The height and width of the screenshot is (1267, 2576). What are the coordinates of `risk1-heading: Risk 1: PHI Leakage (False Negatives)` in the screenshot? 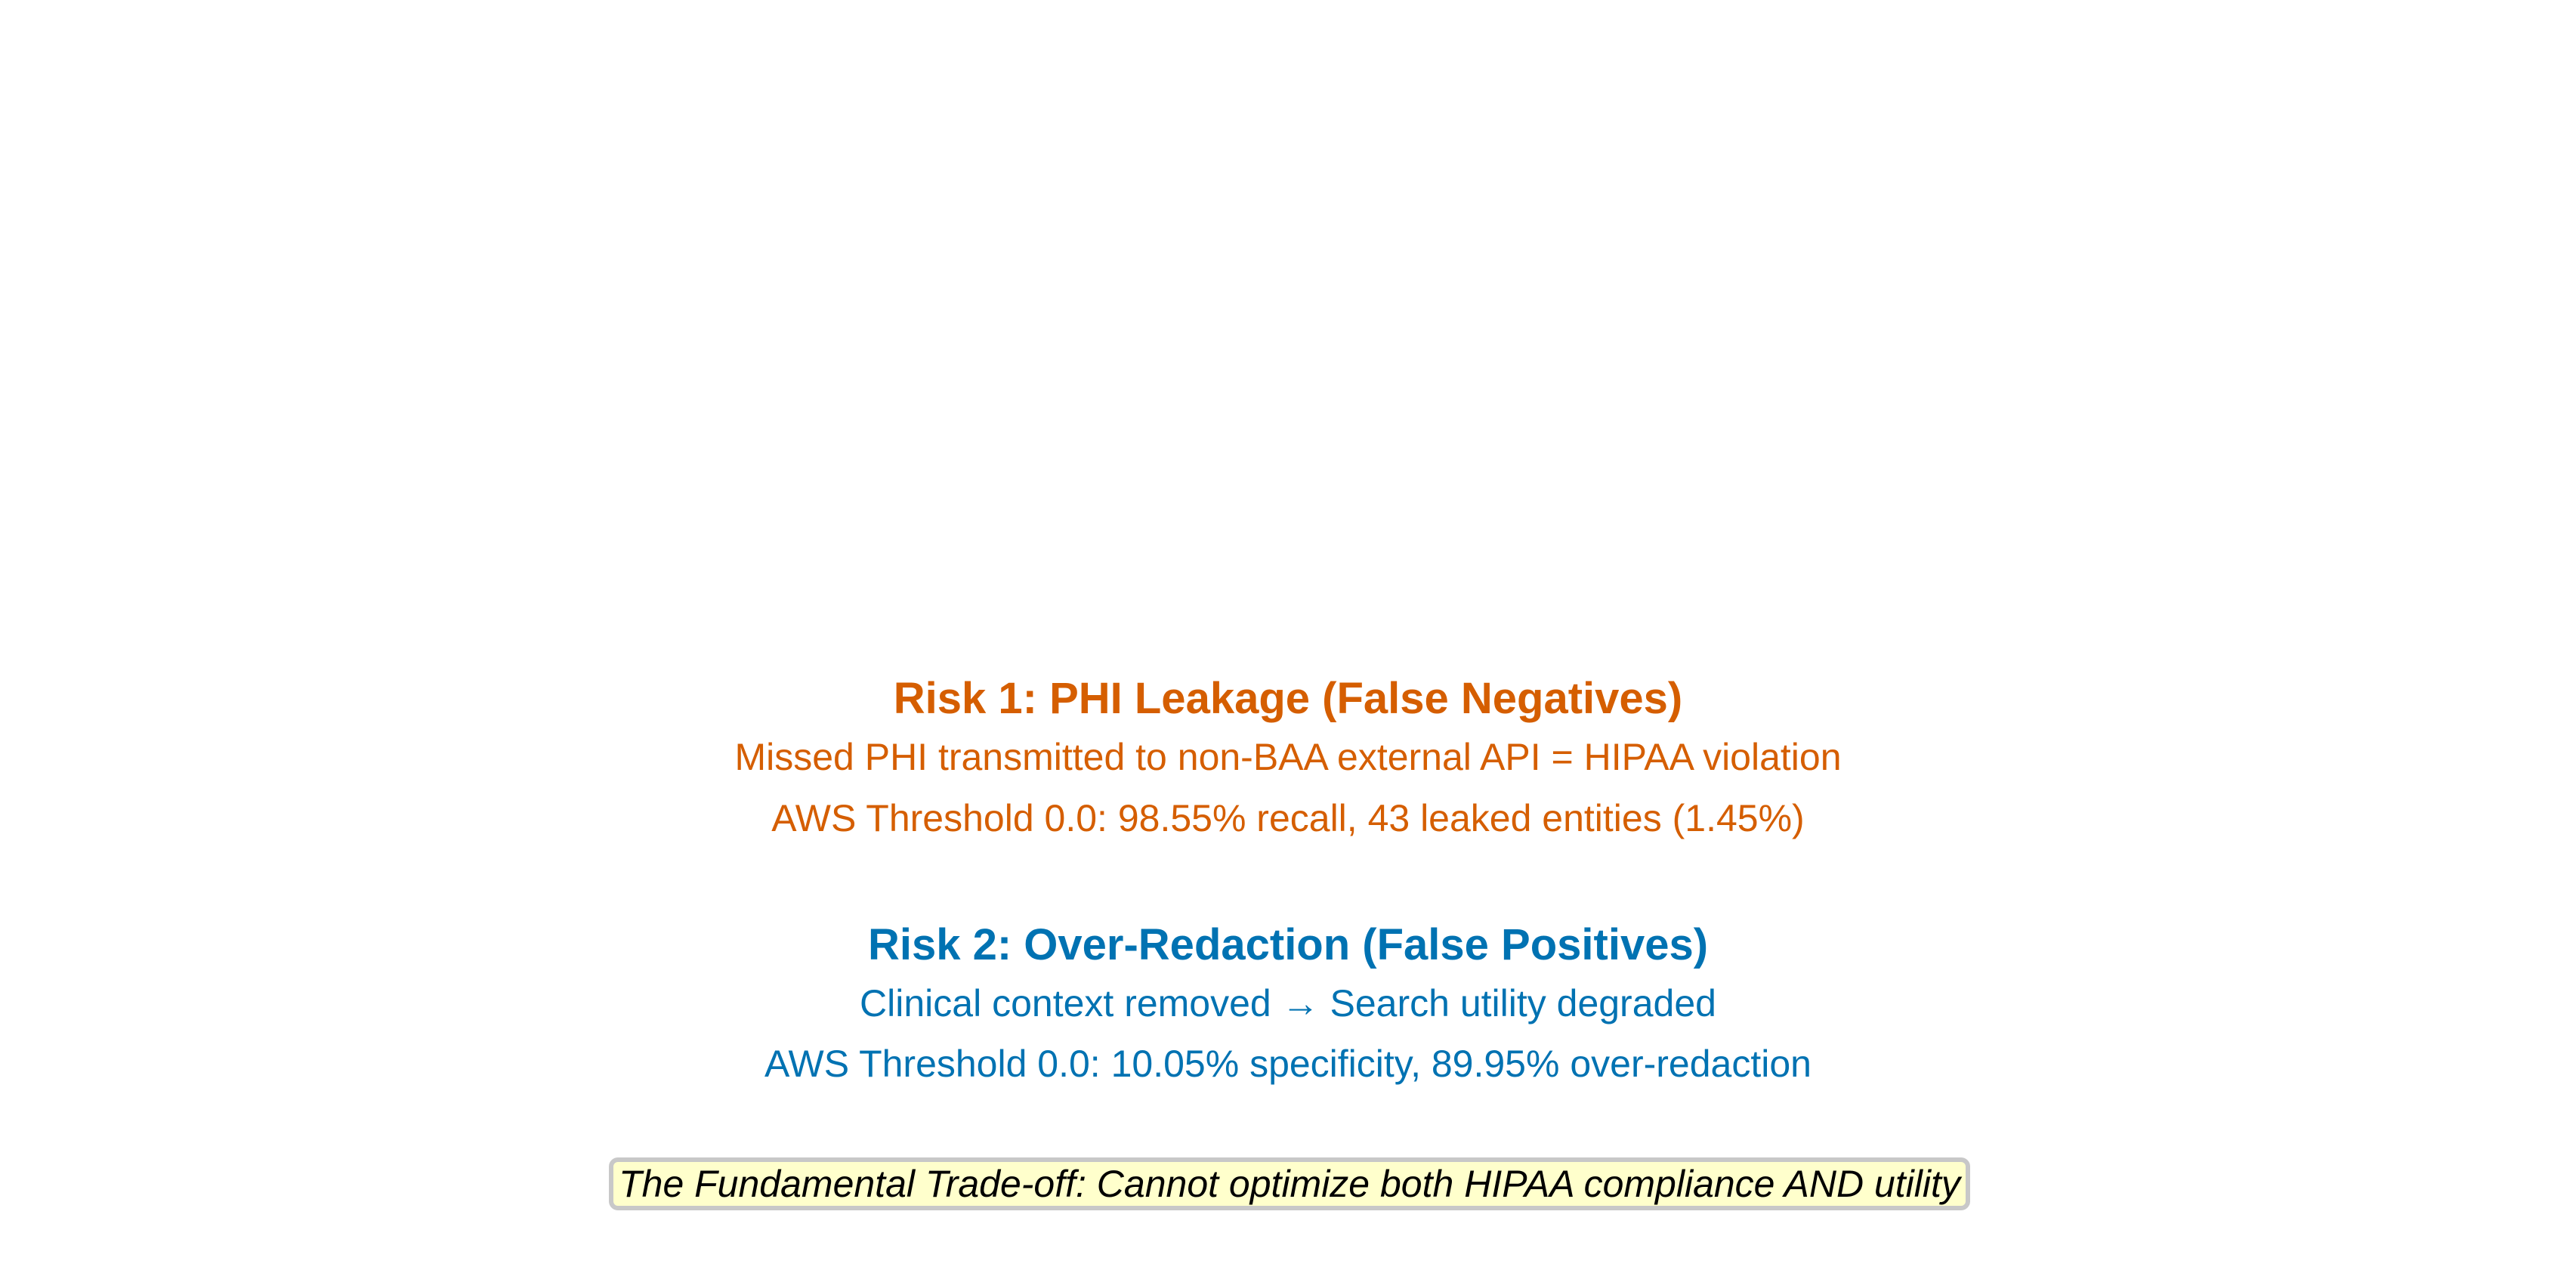 It's located at (1288, 698).